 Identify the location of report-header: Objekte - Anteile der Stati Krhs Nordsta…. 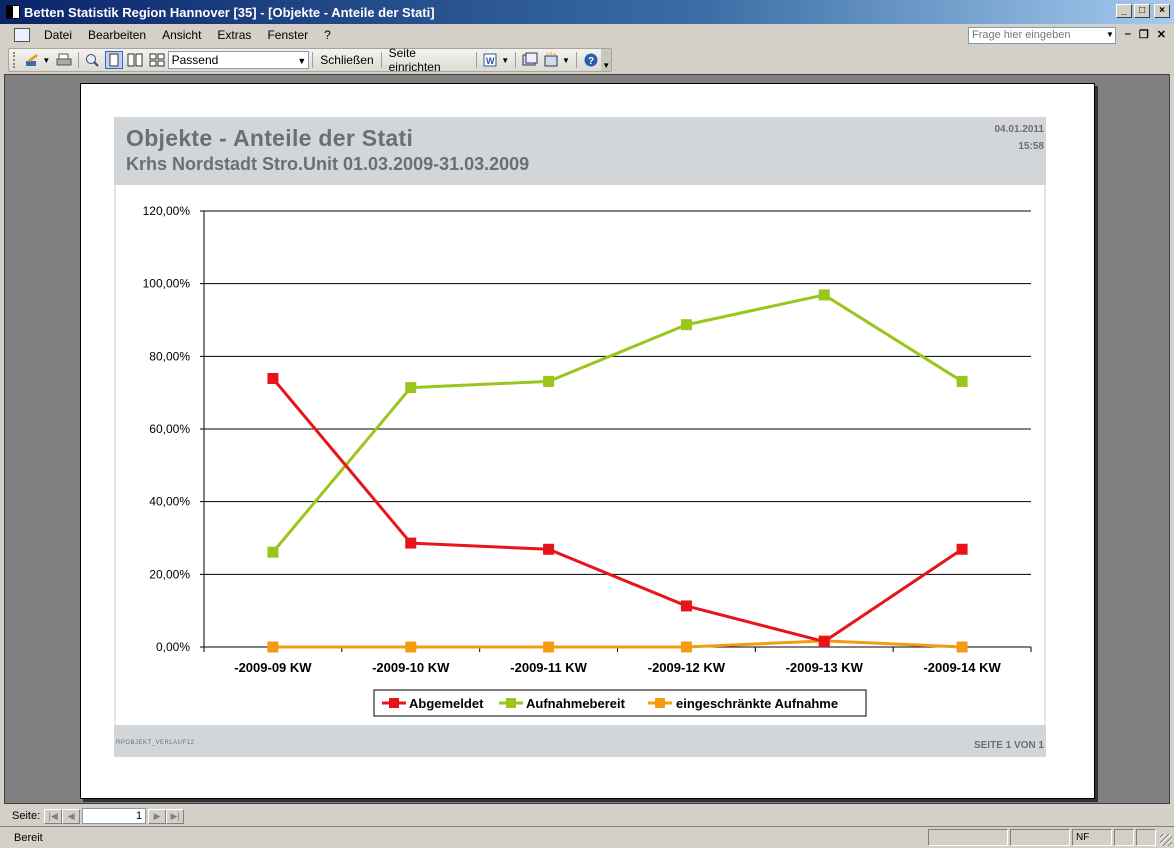
(580, 151).